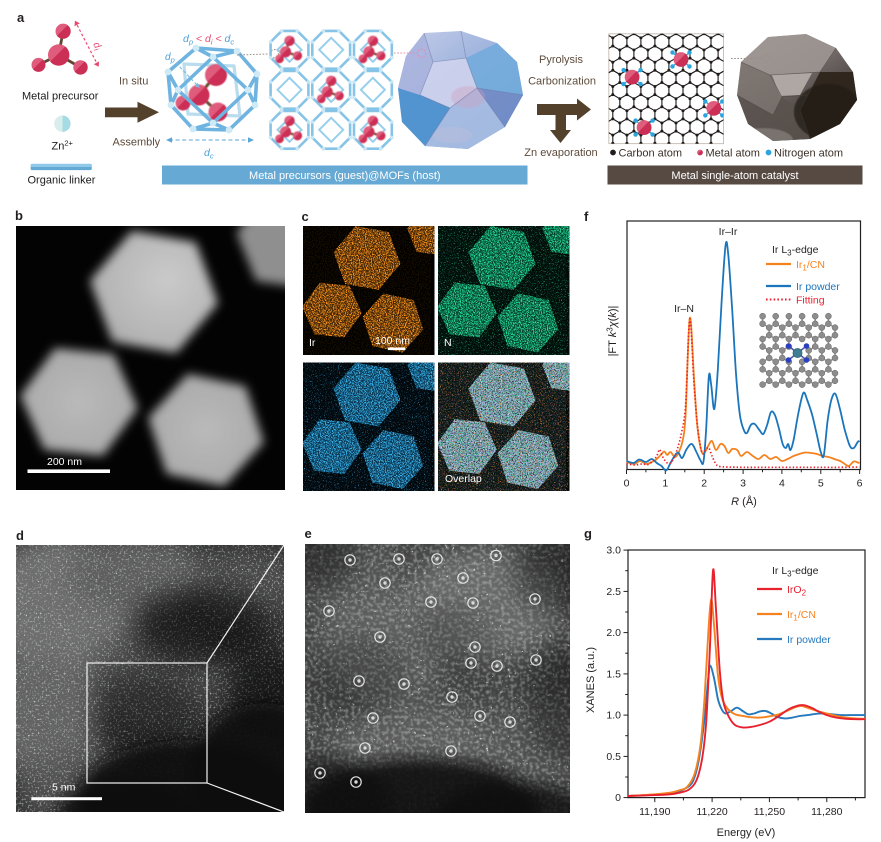  I want to click on svg-text: N, so click(448, 343).